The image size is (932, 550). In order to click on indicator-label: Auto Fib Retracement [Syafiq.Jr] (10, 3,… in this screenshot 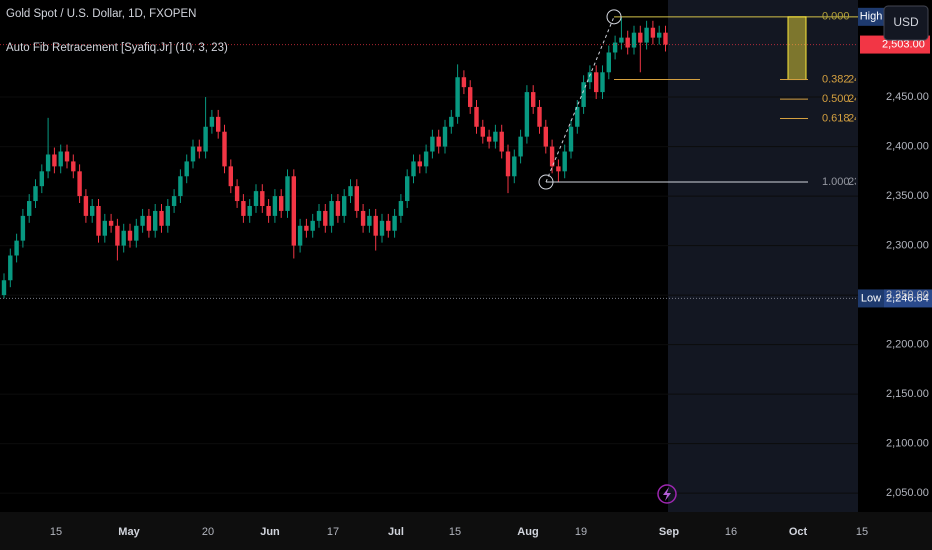, I will do `click(117, 48)`.